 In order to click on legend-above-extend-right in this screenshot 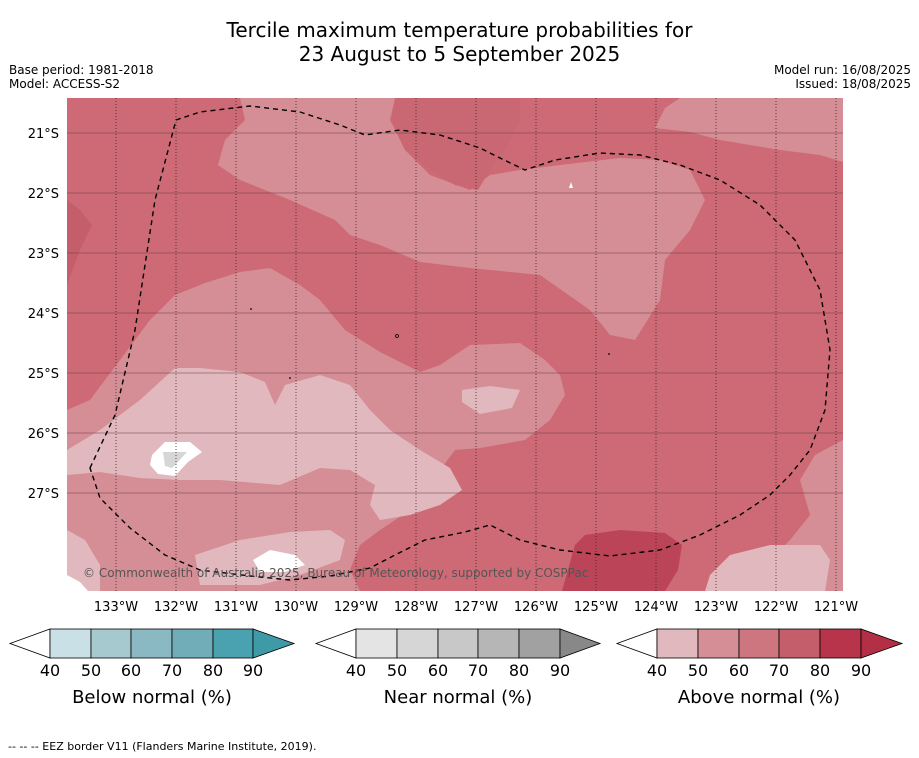, I will do `click(882, 643)`.